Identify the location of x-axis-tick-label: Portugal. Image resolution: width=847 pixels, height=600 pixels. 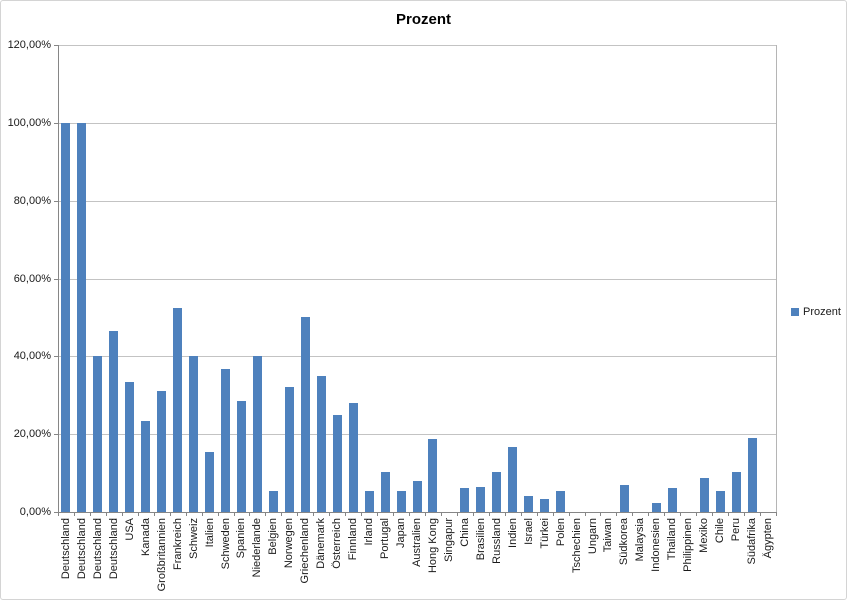
(385, 538).